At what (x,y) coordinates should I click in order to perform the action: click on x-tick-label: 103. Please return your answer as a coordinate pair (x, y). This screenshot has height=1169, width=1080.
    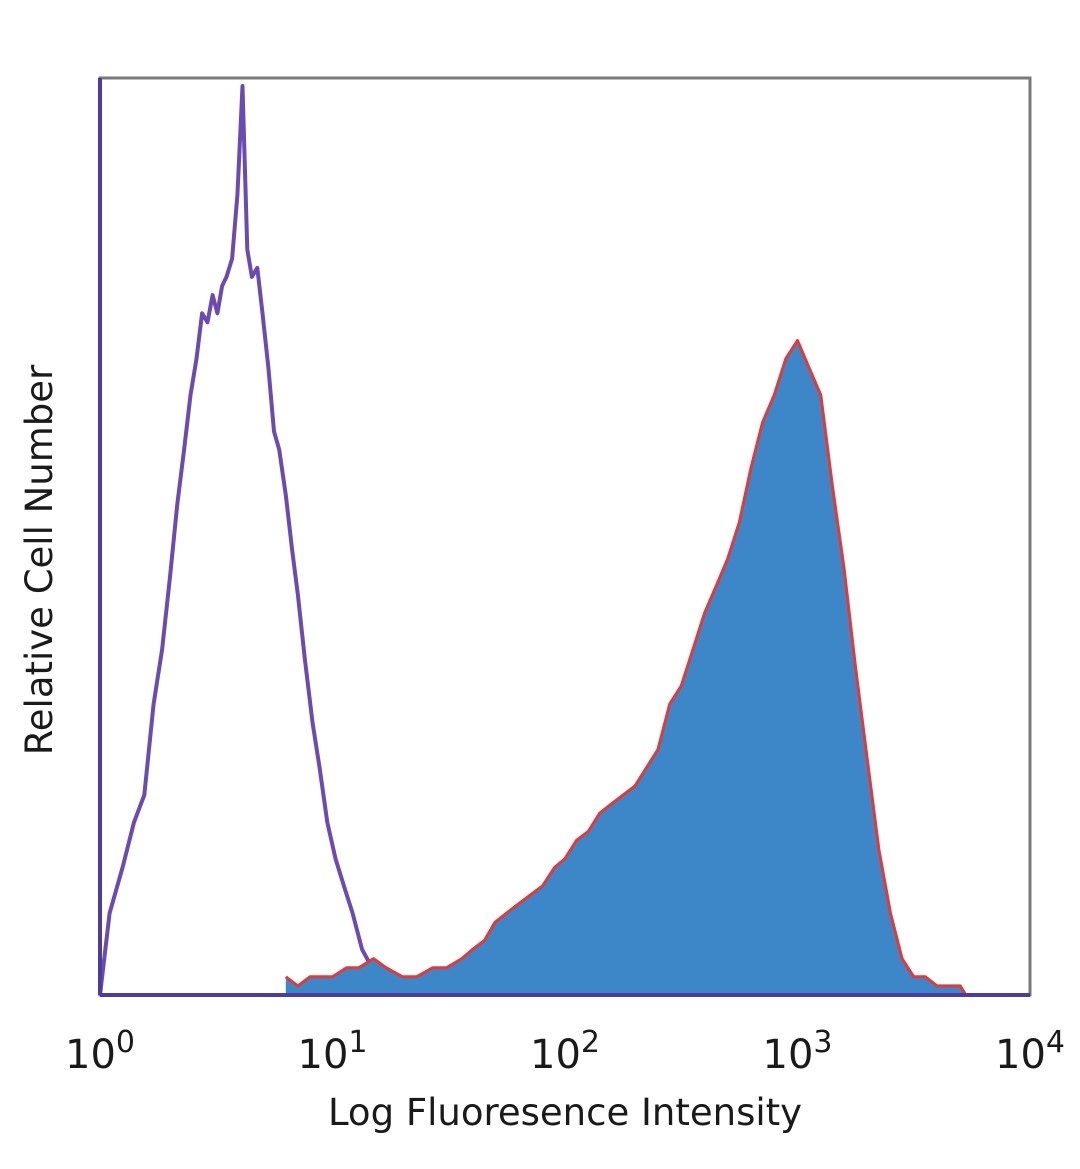
    Looking at the image, I should click on (798, 1051).